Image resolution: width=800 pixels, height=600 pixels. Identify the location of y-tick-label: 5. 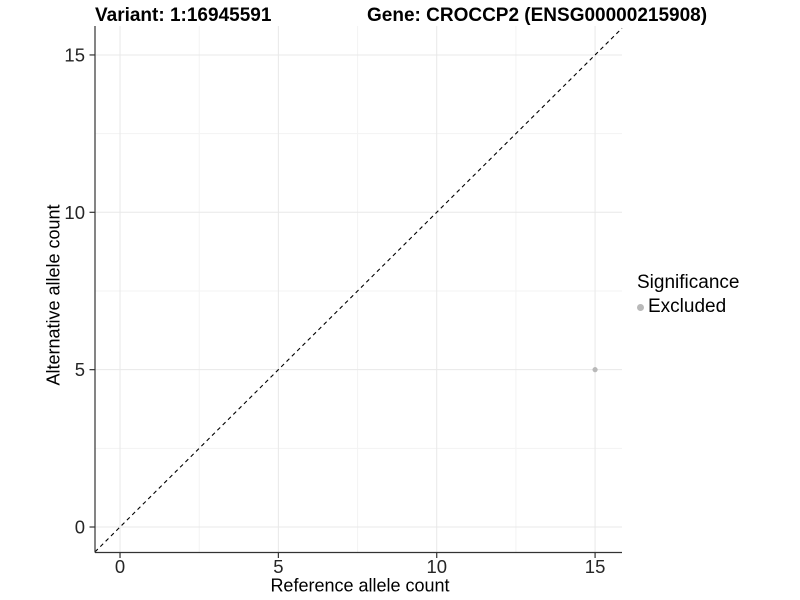
(80, 369).